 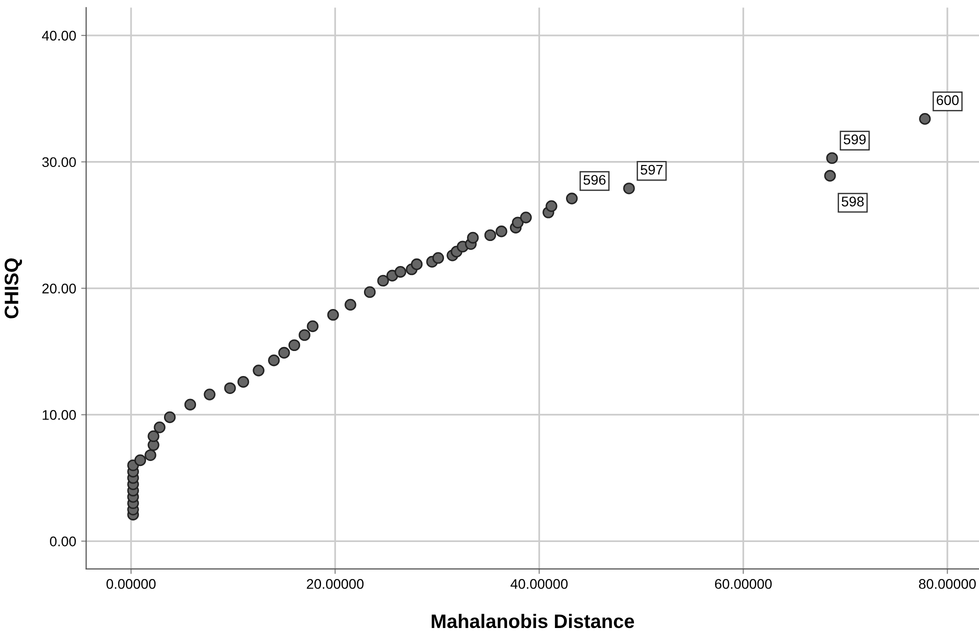 I want to click on y-axis-title: CHISQ, so click(x=13, y=288).